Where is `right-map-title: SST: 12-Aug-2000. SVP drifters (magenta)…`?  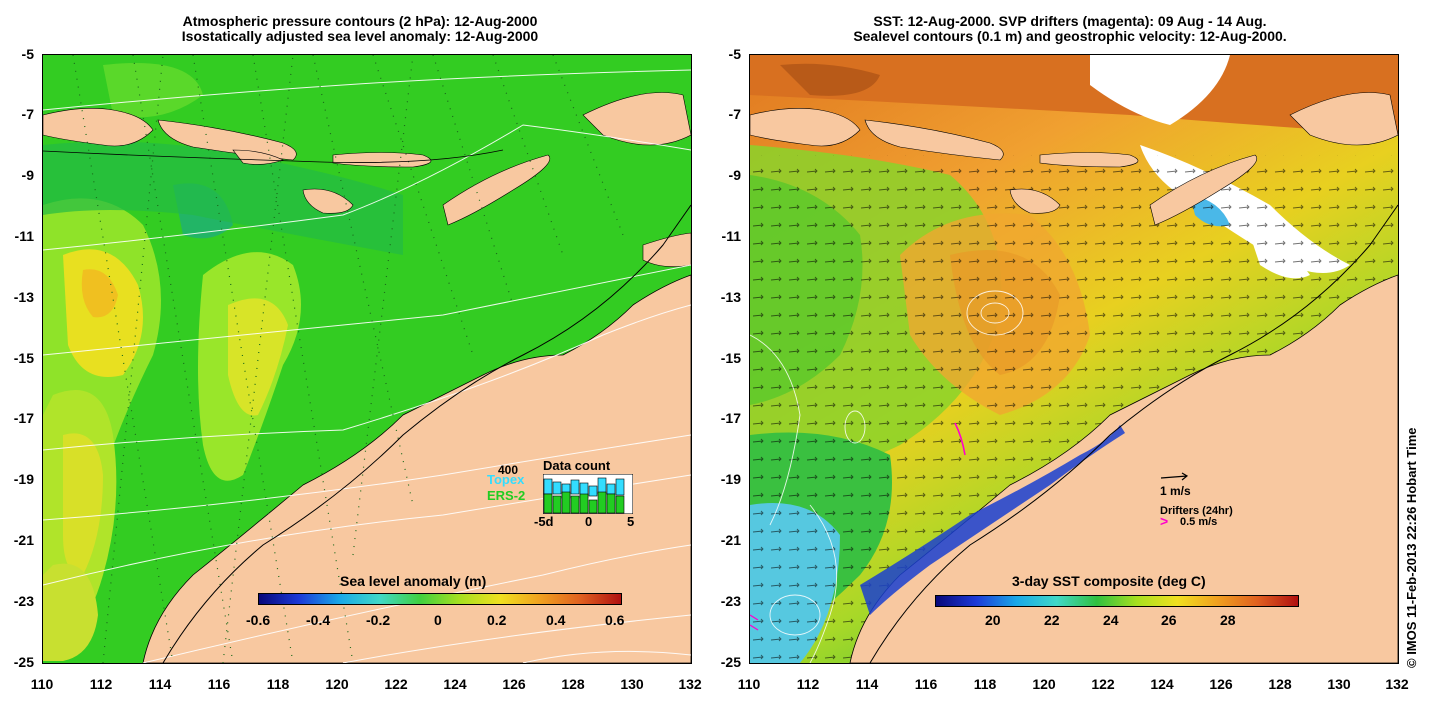
right-map-title: SST: 12-Aug-2000. SVP drifters (magenta)… is located at coordinates (1070, 29).